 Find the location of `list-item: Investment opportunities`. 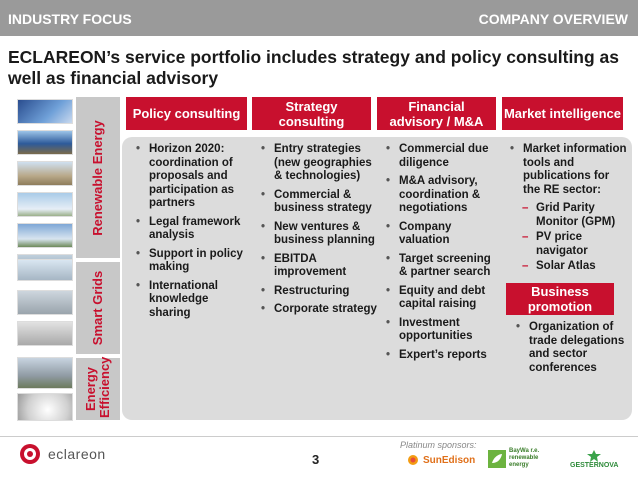

list-item: Investment opportunities is located at coordinates (442, 330).